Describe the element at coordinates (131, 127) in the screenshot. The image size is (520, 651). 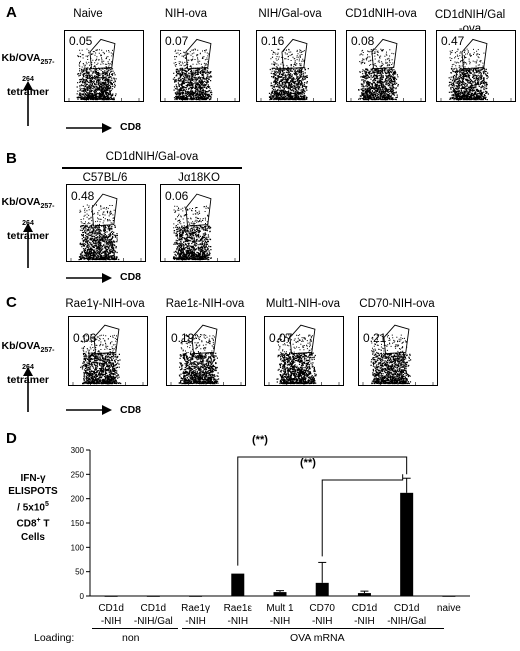
I see `panel-a-x-axis-label: CD8` at that location.